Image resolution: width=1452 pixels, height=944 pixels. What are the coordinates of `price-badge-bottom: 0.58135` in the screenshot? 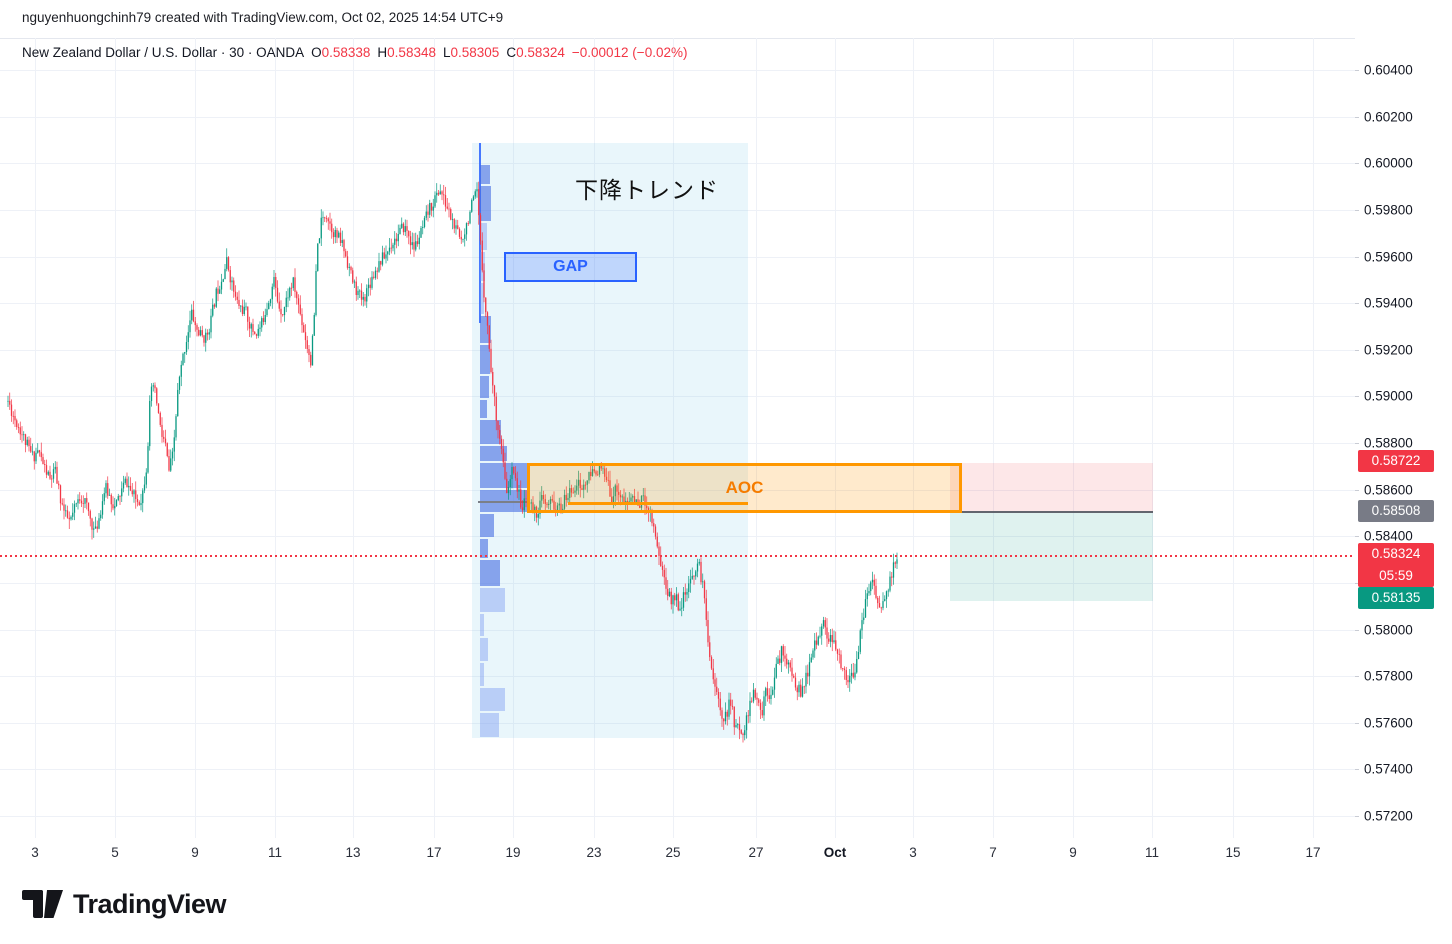 It's located at (1396, 598).